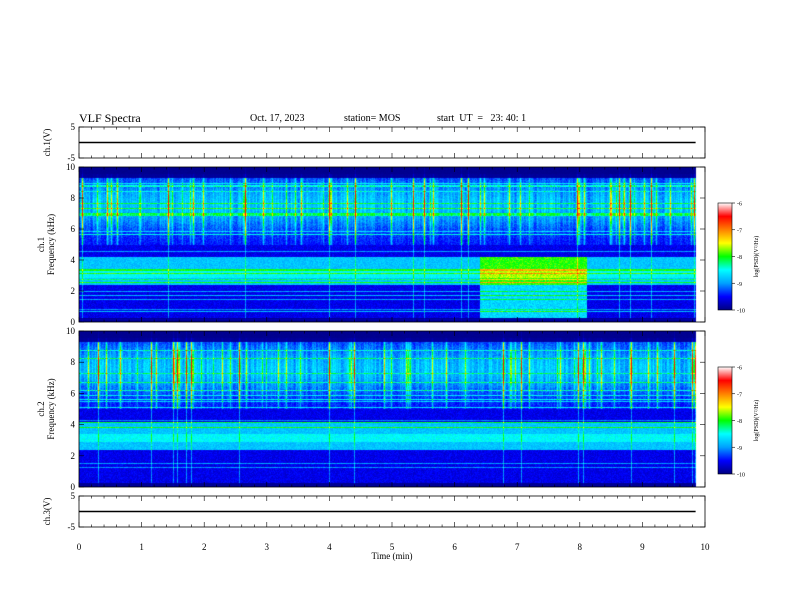  Describe the element at coordinates (580, 547) in the screenshot. I see `x-tick-label: 8` at that location.